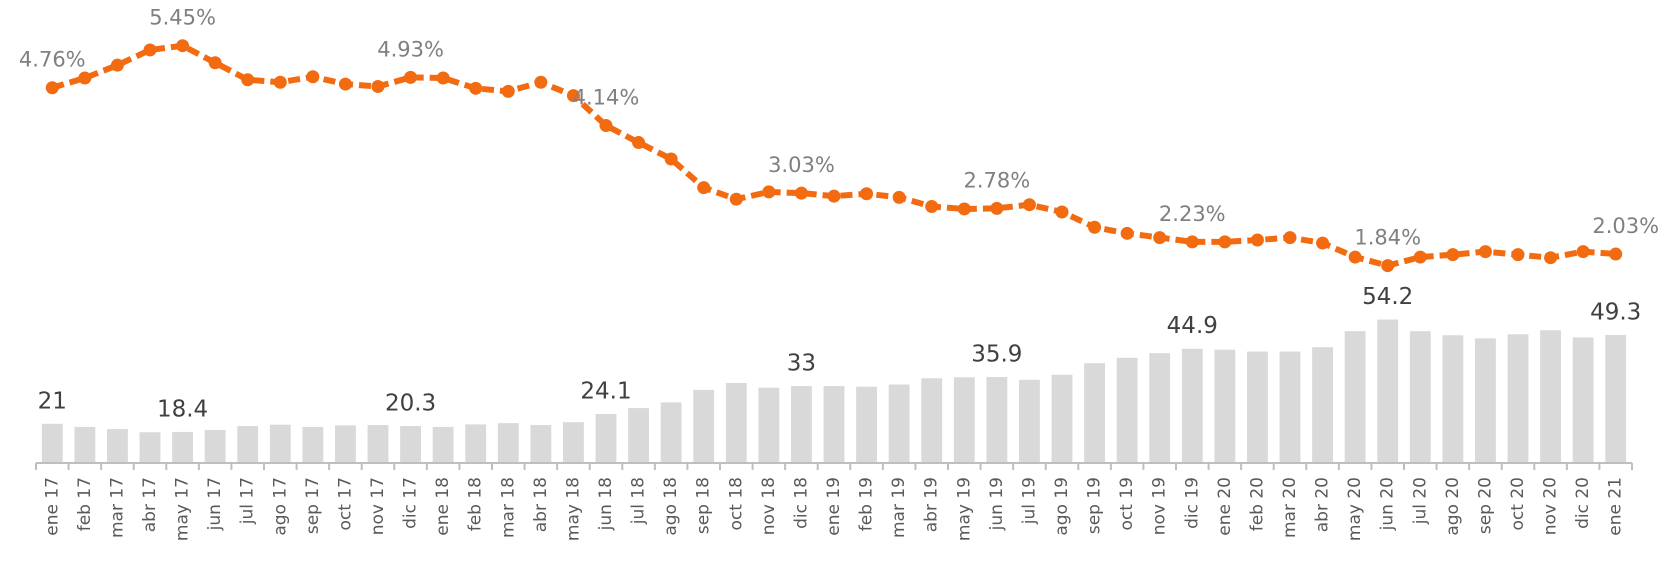 Image resolution: width=1673 pixels, height=577 pixels. What do you see at coordinates (182, 409) in the screenshot?
I see `bar-label: 18.4` at bounding box center [182, 409].